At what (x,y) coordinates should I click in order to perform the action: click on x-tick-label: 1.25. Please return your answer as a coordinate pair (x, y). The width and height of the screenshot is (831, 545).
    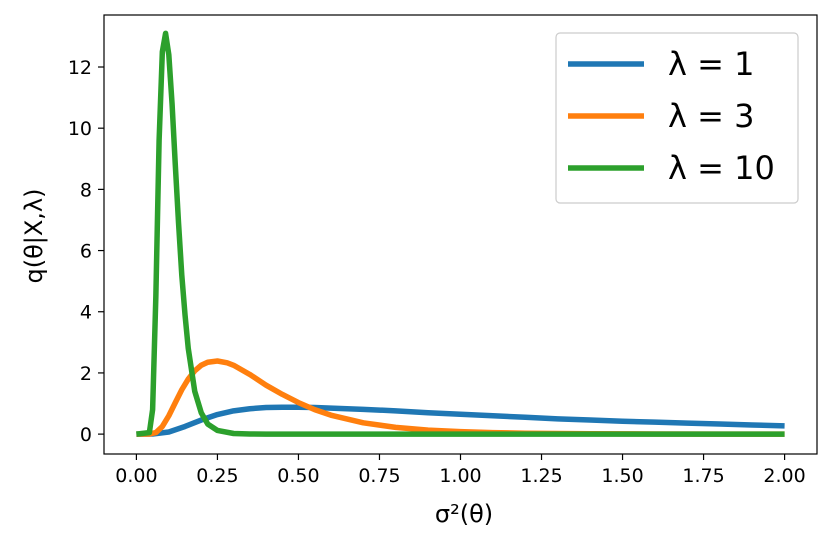
    Looking at the image, I should click on (541, 476).